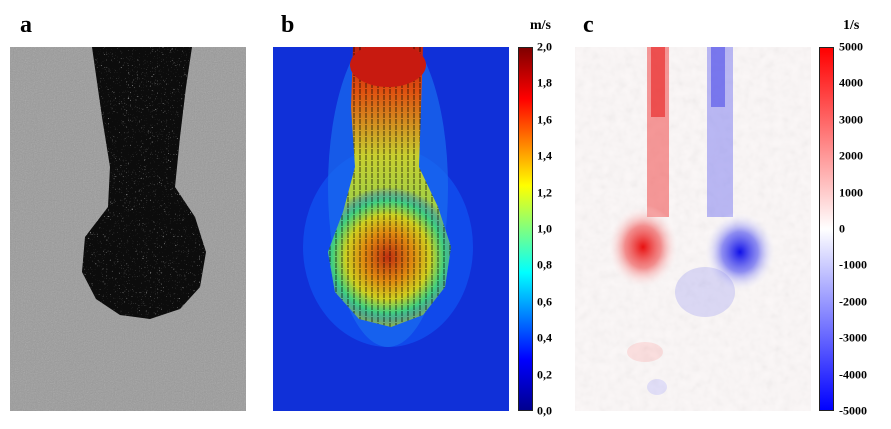  What do you see at coordinates (544, 155) in the screenshot?
I see `velocity-colorbar-tick-label: 1,4` at bounding box center [544, 155].